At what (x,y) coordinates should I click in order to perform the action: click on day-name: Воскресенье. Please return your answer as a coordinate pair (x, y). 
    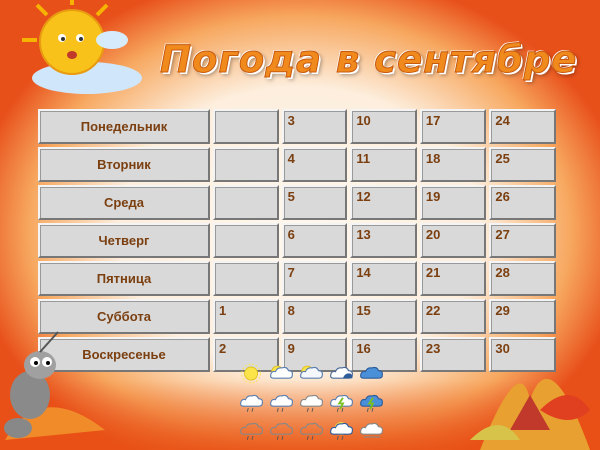
    Looking at the image, I should click on (124, 354).